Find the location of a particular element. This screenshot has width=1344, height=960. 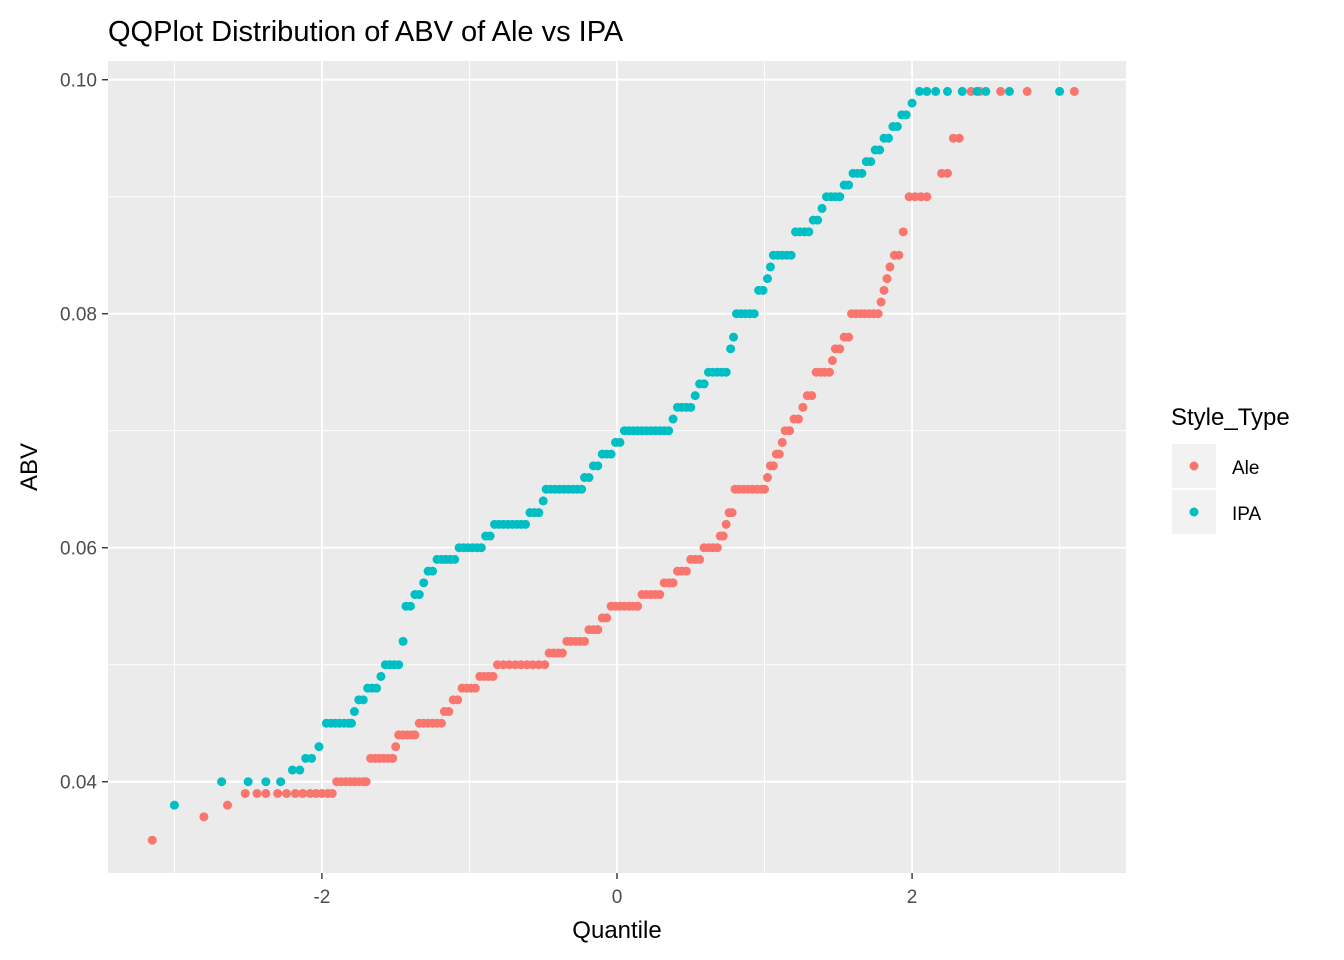

legend-label-ipa: IPA is located at coordinates (1247, 514).